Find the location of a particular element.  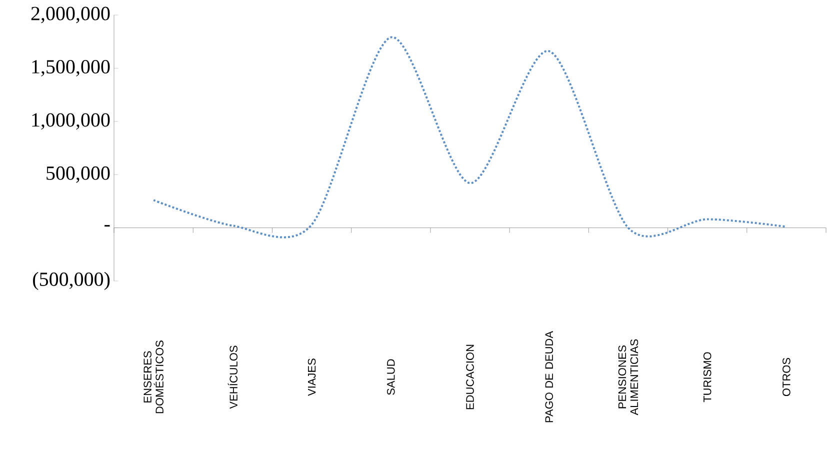

x-tick-label: VIAJES is located at coordinates (312, 377).